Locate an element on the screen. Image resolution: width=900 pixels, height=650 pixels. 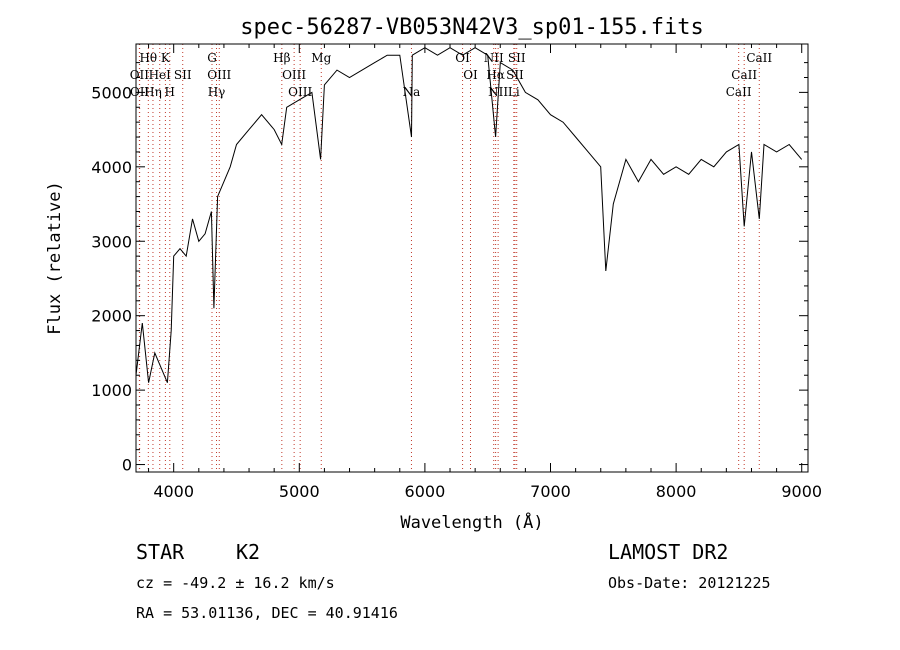
x-axis-label: Wavelength (Å) is located at coordinates (471, 522).